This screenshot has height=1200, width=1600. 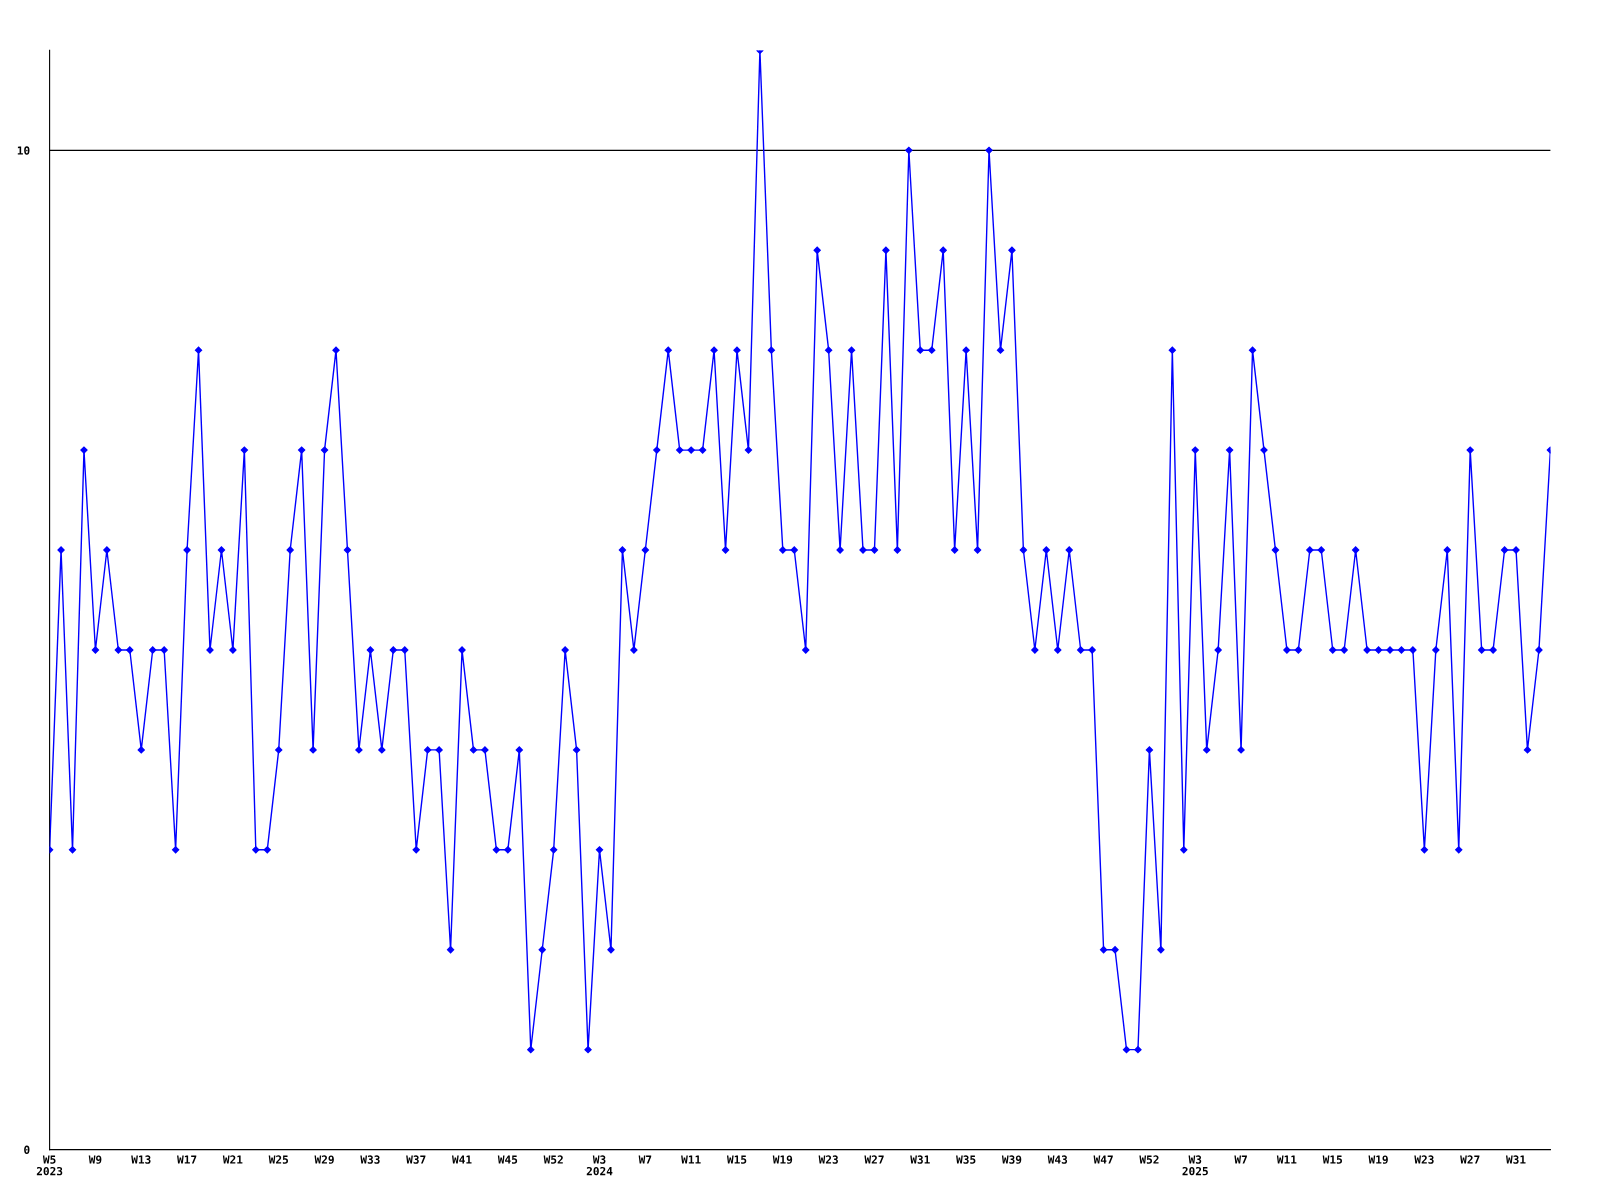 What do you see at coordinates (507, 1159) in the screenshot?
I see `x-tick-label: W45` at bounding box center [507, 1159].